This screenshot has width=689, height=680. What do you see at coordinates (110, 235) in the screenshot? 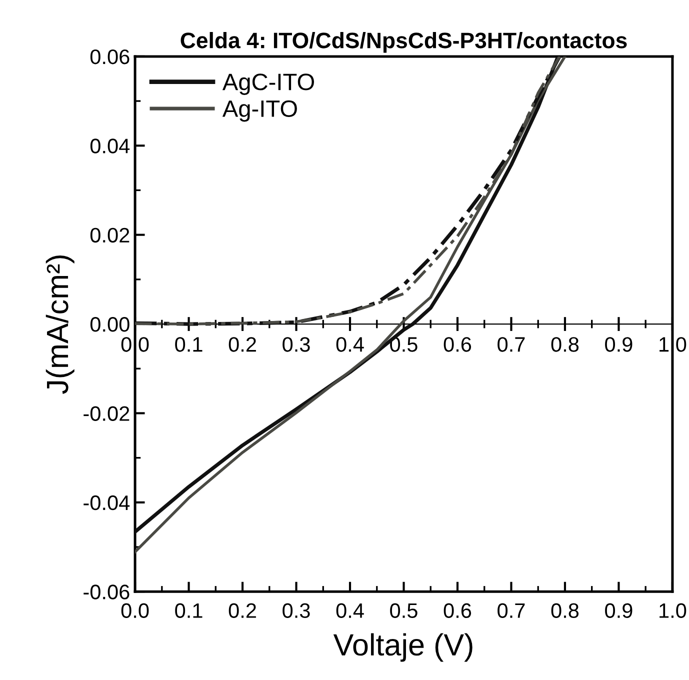
I see `y-tick-label: 0.02` at bounding box center [110, 235].